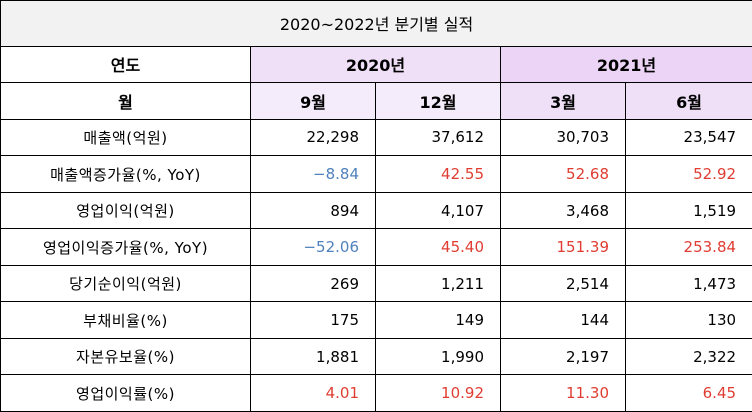 The width and height of the screenshot is (752, 412). I want to click on table-row: 매출액증가율(%, YoY) −8.84 42.55 52.68 52.92, so click(376, 174).